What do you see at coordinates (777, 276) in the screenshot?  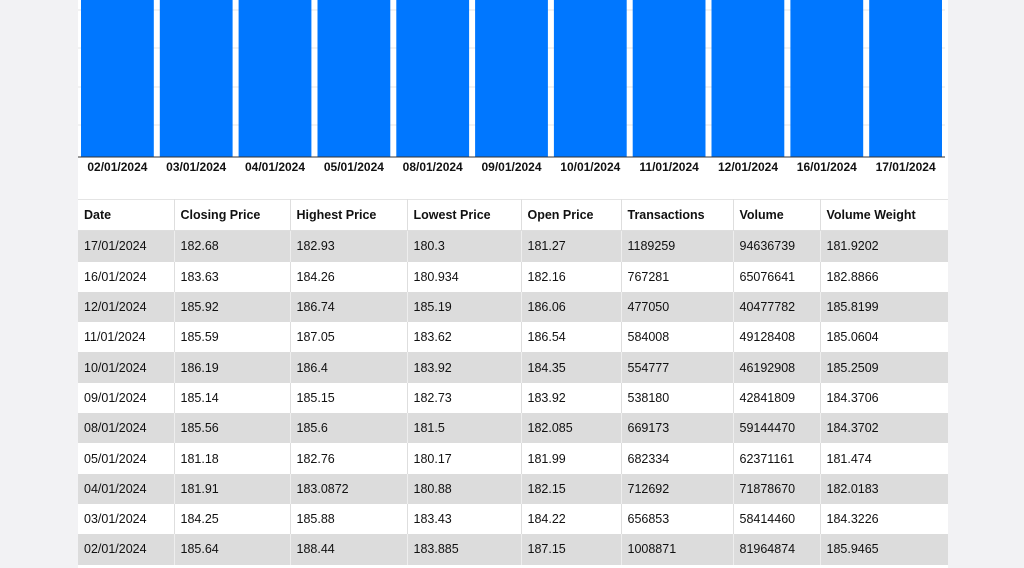 I see `table-cell: 65076641` at bounding box center [777, 276].